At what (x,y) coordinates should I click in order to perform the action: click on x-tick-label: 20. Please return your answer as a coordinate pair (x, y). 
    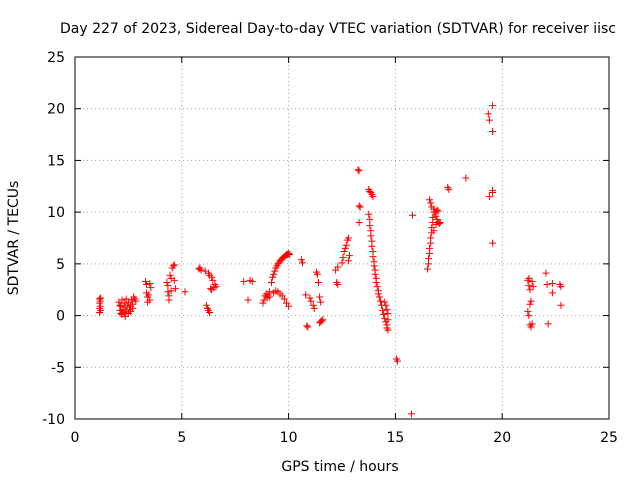
    Looking at the image, I should click on (502, 438).